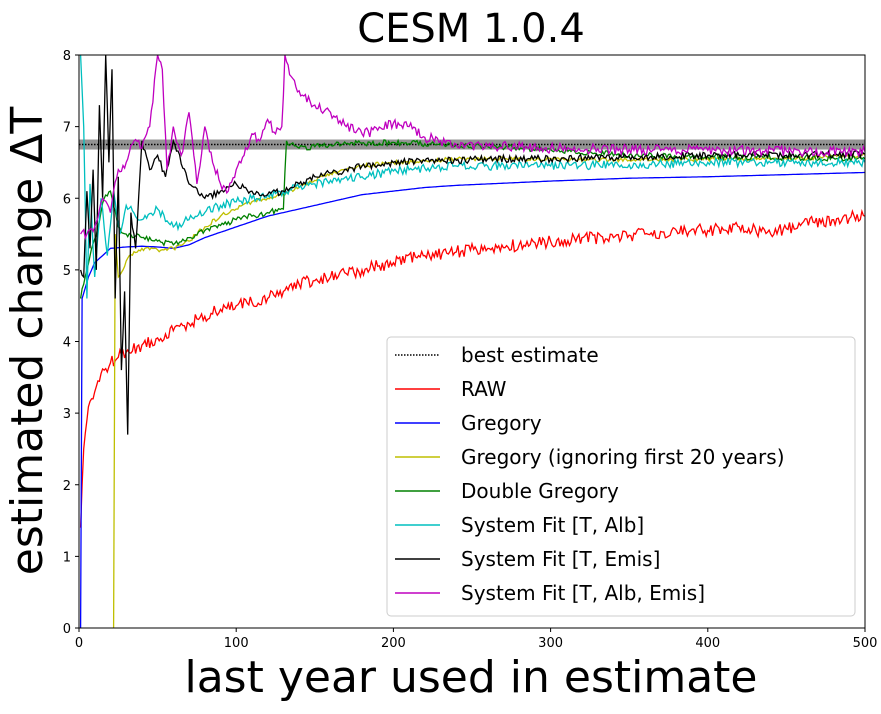  Describe the element at coordinates (540, 491) in the screenshot. I see `legend-label: Double Gregory` at that location.